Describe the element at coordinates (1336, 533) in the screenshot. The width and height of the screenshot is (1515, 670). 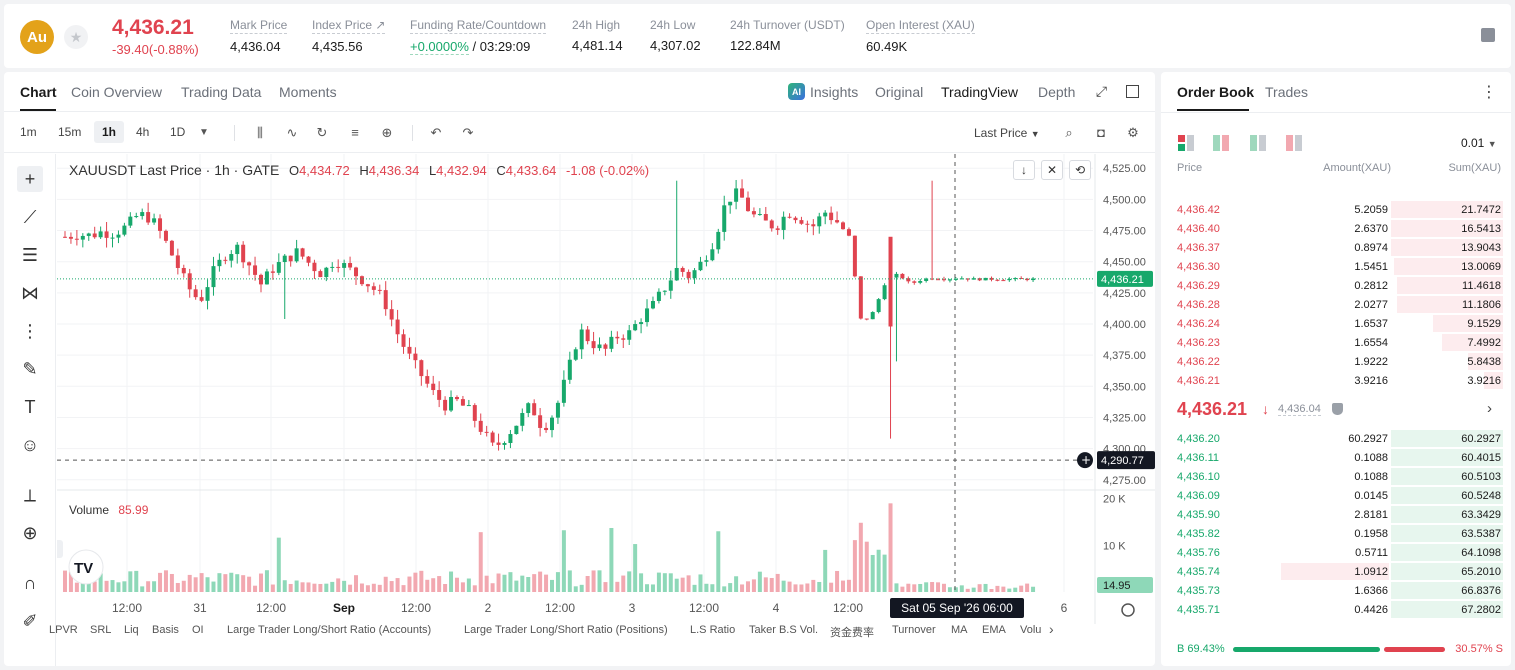
I see `bid-row: 4,435.82 0.1958 63.5387` at that location.